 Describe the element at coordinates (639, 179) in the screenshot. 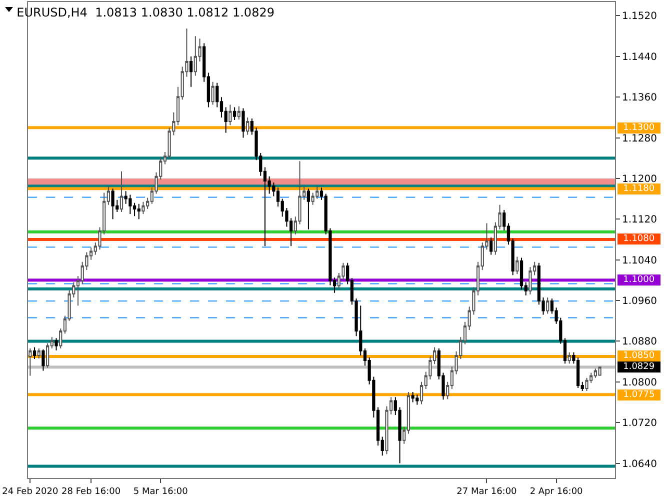

I see `y-tick-label: 1.1200` at that location.